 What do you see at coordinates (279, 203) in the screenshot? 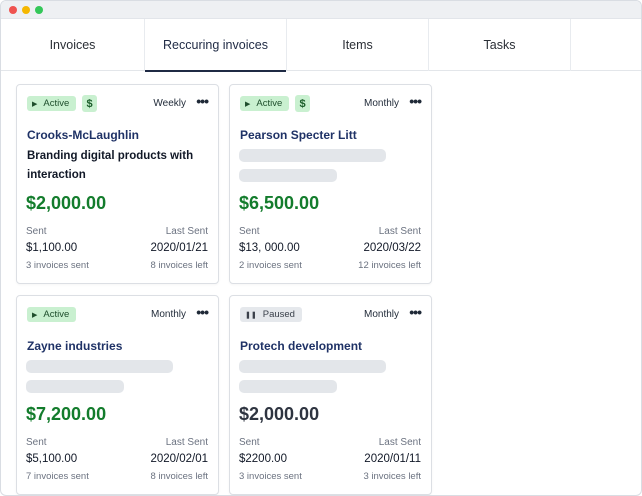
I see `invoice-amount: $6,500.00` at bounding box center [279, 203].